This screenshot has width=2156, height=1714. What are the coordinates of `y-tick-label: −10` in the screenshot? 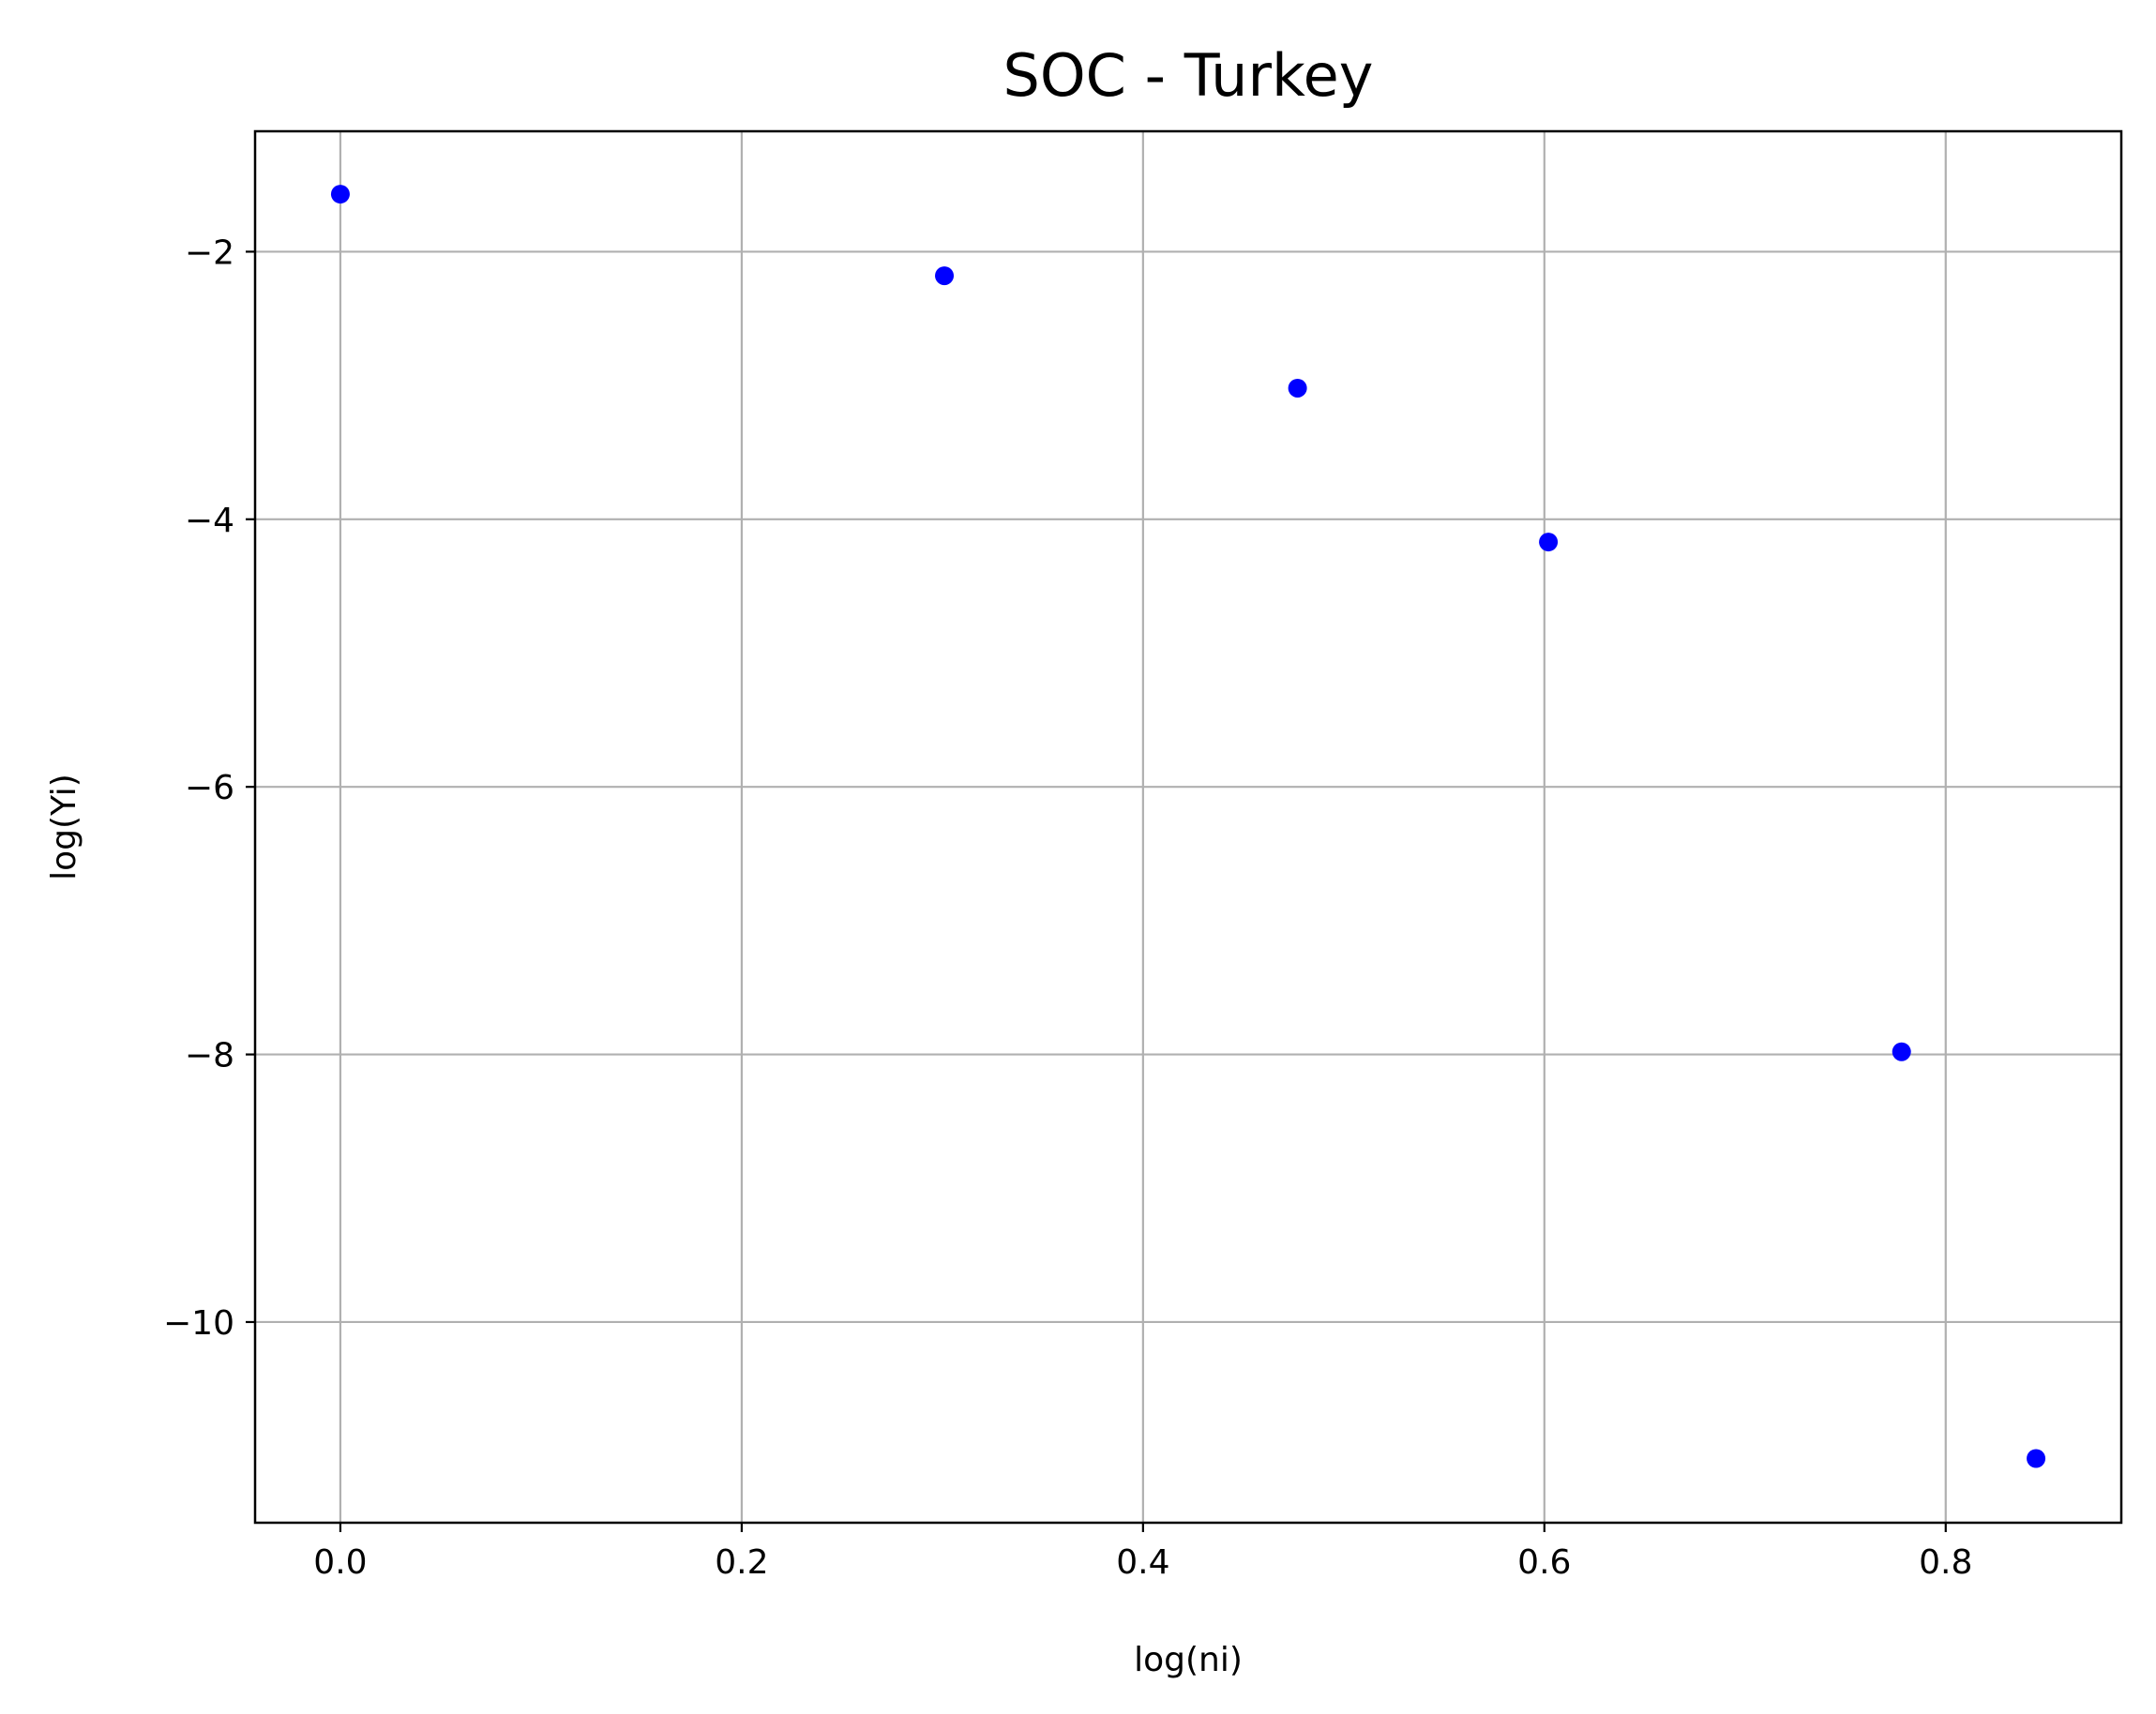 It's located at (198, 1324).